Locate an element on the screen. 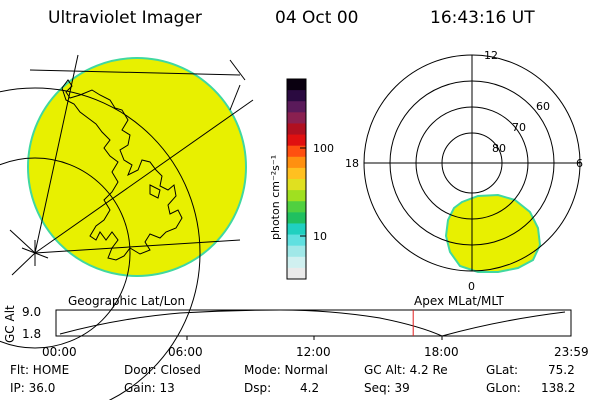 This screenshot has height=400, width=600. polar-auroral-oval is located at coordinates (493, 233).